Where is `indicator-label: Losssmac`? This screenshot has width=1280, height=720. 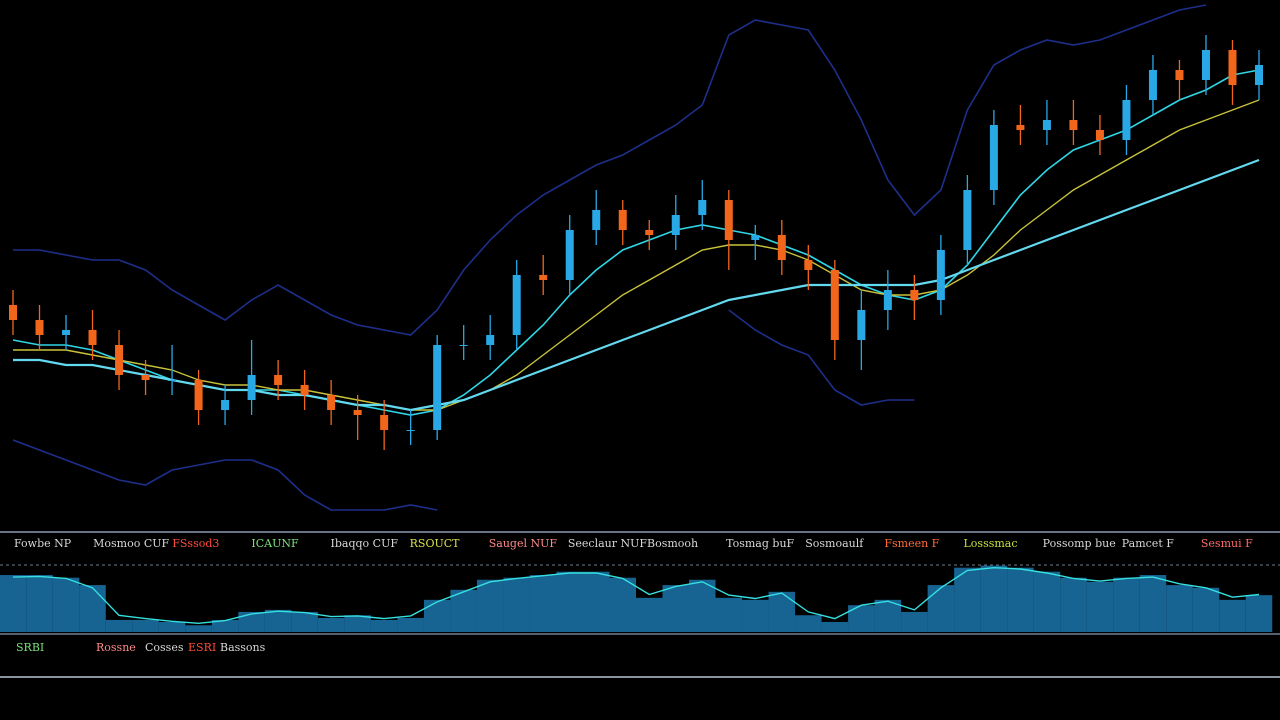
indicator-label: Losssmac is located at coordinates (991, 543).